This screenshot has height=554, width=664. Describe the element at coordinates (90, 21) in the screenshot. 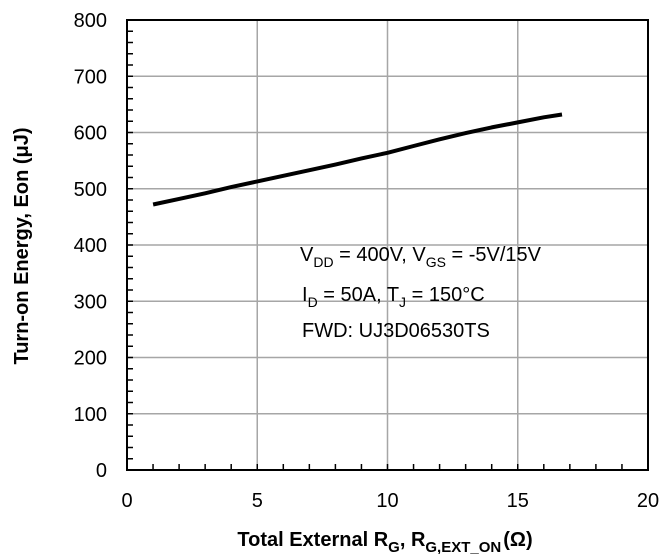

I see `y-tick-label-8: 800` at that location.